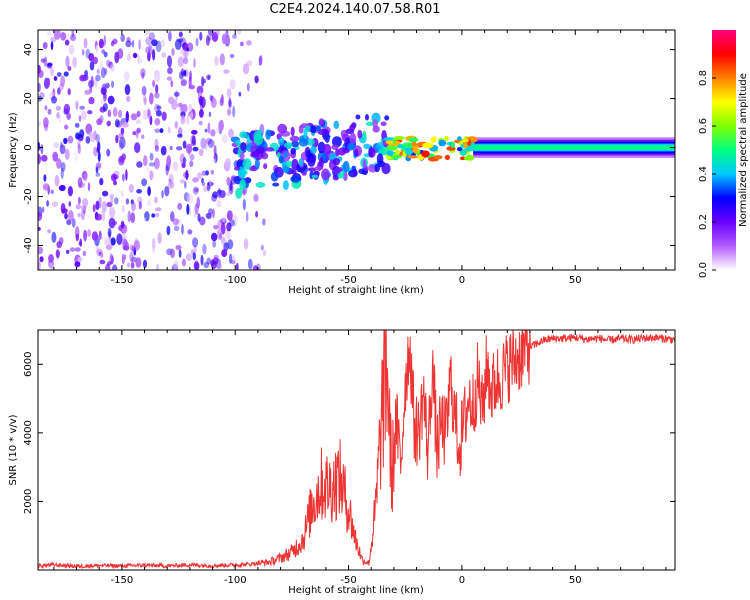 Image resolution: width=750 pixels, height=600 pixels. What do you see at coordinates (28, 245) in the screenshot?
I see `spectrogram-y-tick-label: -40` at bounding box center [28, 245].